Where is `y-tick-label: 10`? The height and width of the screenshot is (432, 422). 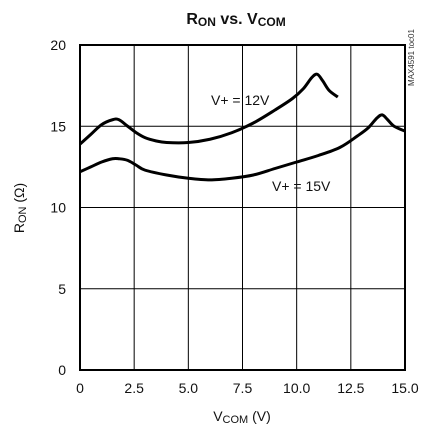
y-tick-label: 10 is located at coordinates (58, 208).